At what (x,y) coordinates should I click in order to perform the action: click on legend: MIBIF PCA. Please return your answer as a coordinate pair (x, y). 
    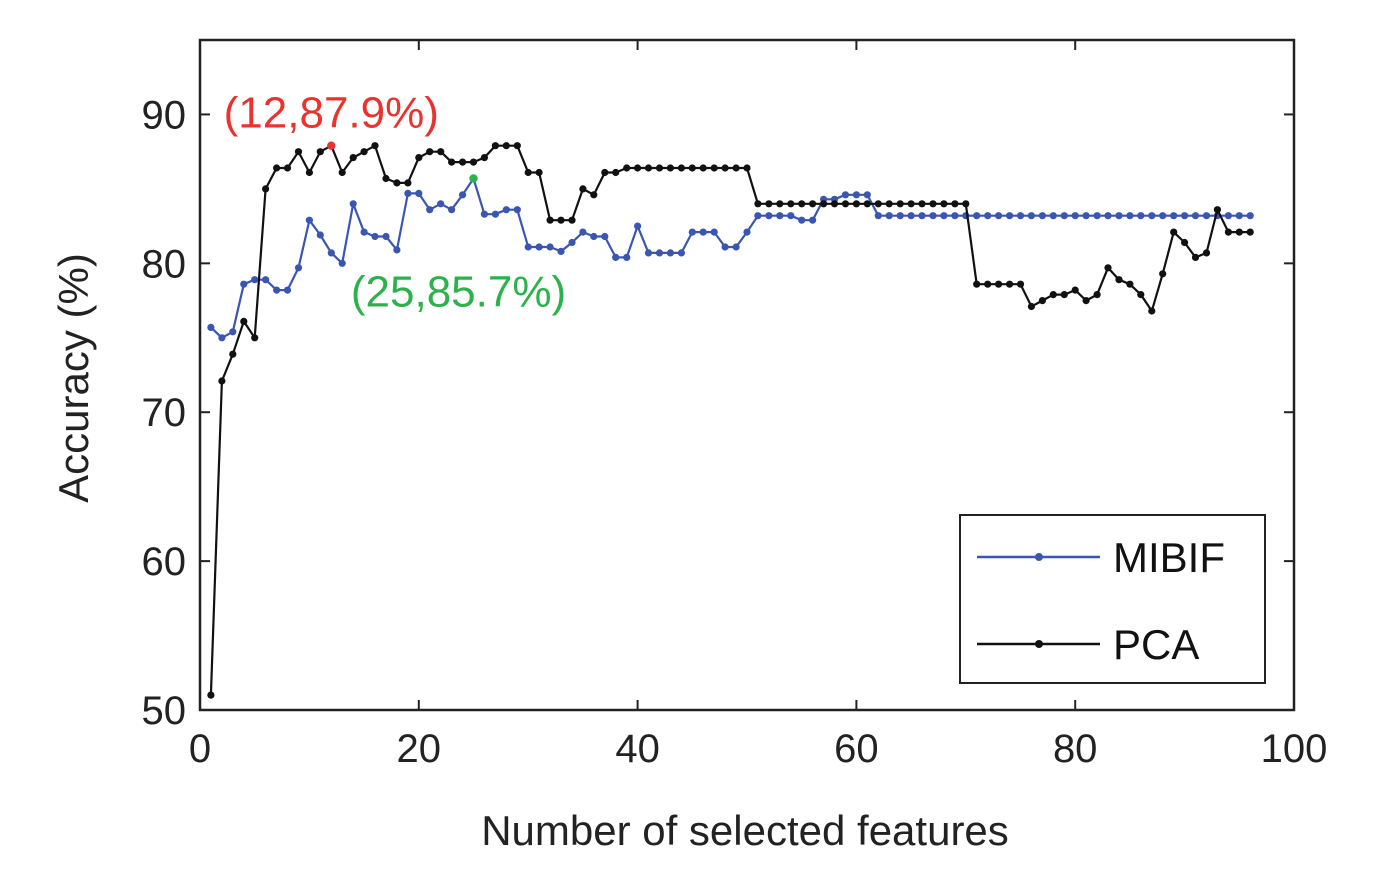
    Looking at the image, I should click on (1112, 599).